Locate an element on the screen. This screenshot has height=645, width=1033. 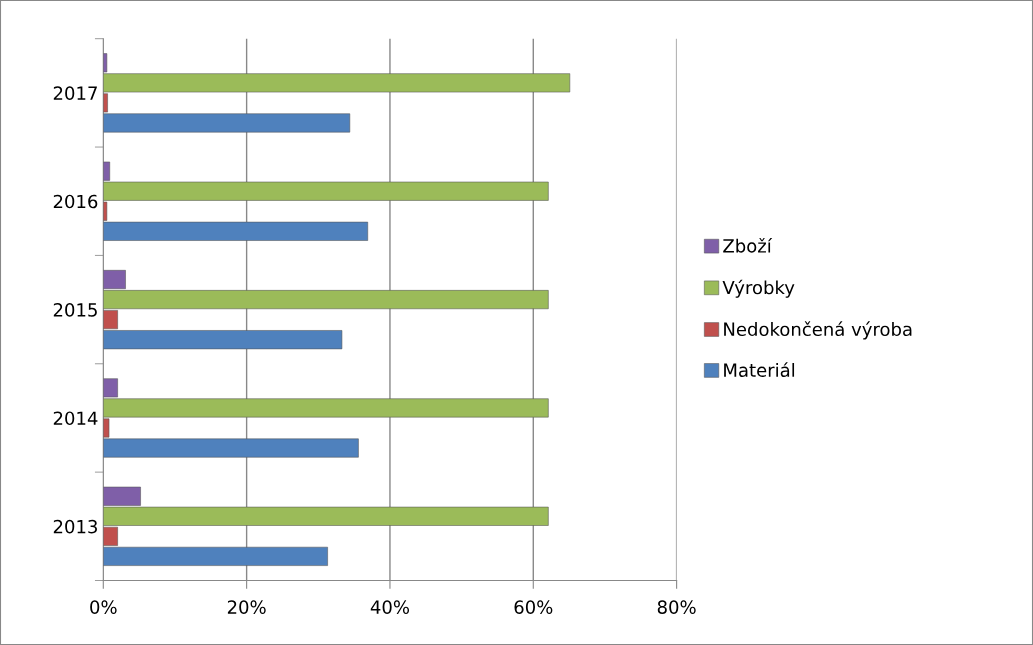
y-tick-label: 2016 is located at coordinates (75, 201).